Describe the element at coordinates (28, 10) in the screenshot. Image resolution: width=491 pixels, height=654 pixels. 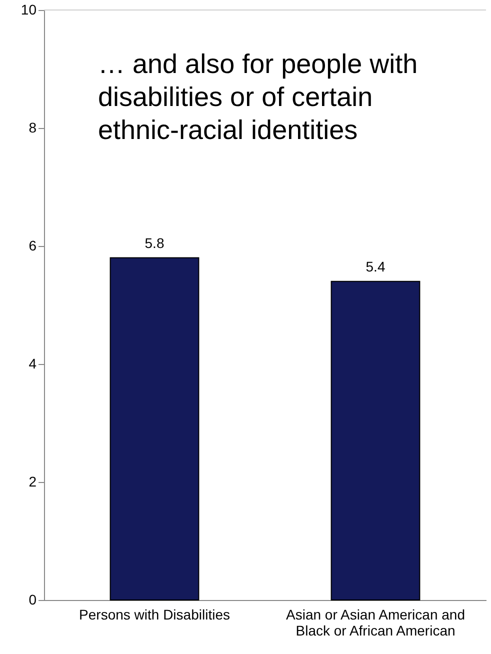
I see `y-tick-label: 10` at that location.